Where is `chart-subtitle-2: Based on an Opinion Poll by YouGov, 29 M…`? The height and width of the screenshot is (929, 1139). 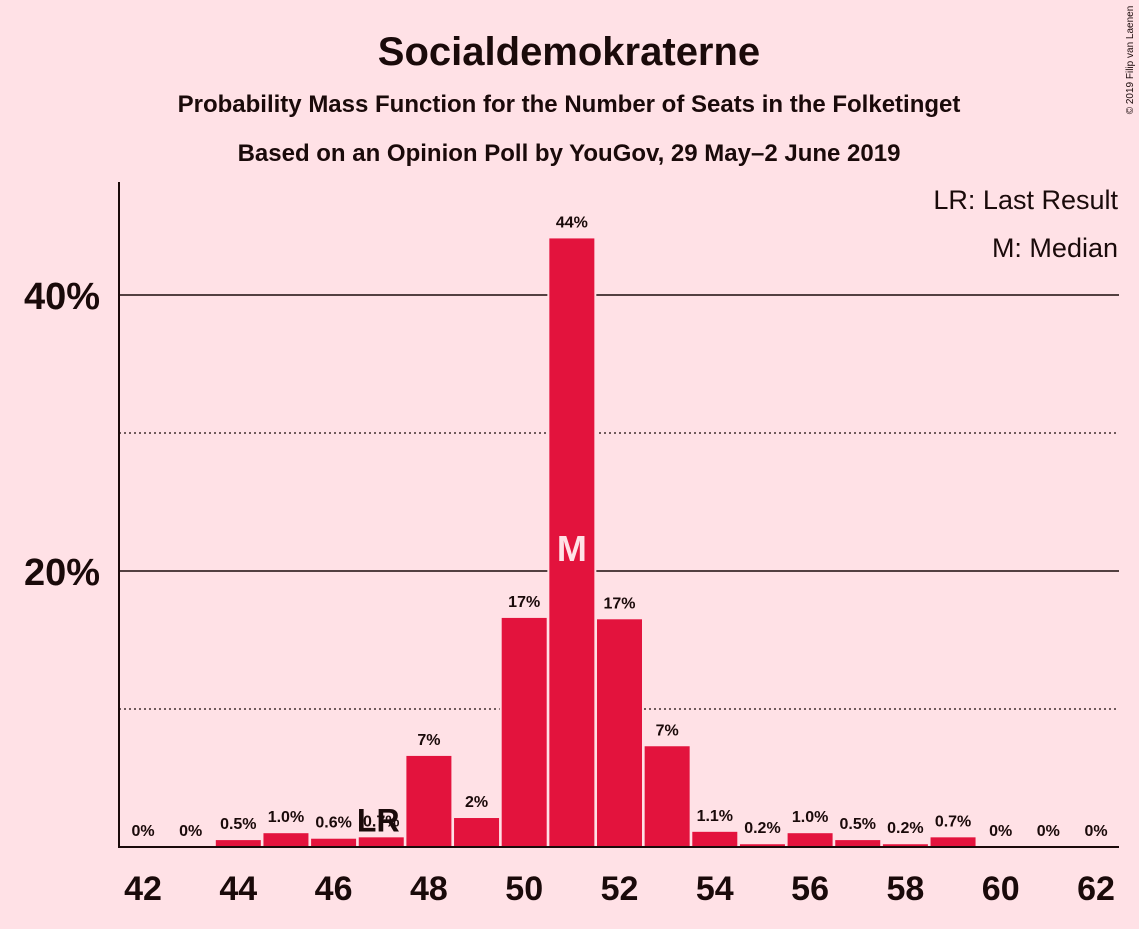
chart-subtitle-2: Based on an Opinion Poll by YouGov, 29 M… is located at coordinates (569, 153).